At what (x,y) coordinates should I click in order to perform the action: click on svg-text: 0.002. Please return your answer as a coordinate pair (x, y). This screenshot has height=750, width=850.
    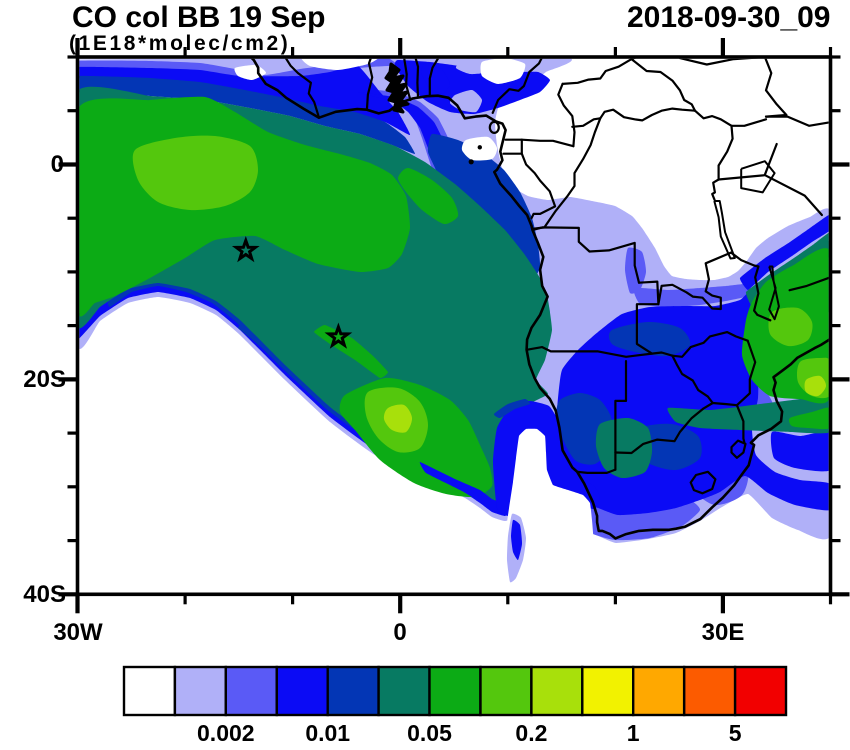
    Looking at the image, I should click on (226, 733).